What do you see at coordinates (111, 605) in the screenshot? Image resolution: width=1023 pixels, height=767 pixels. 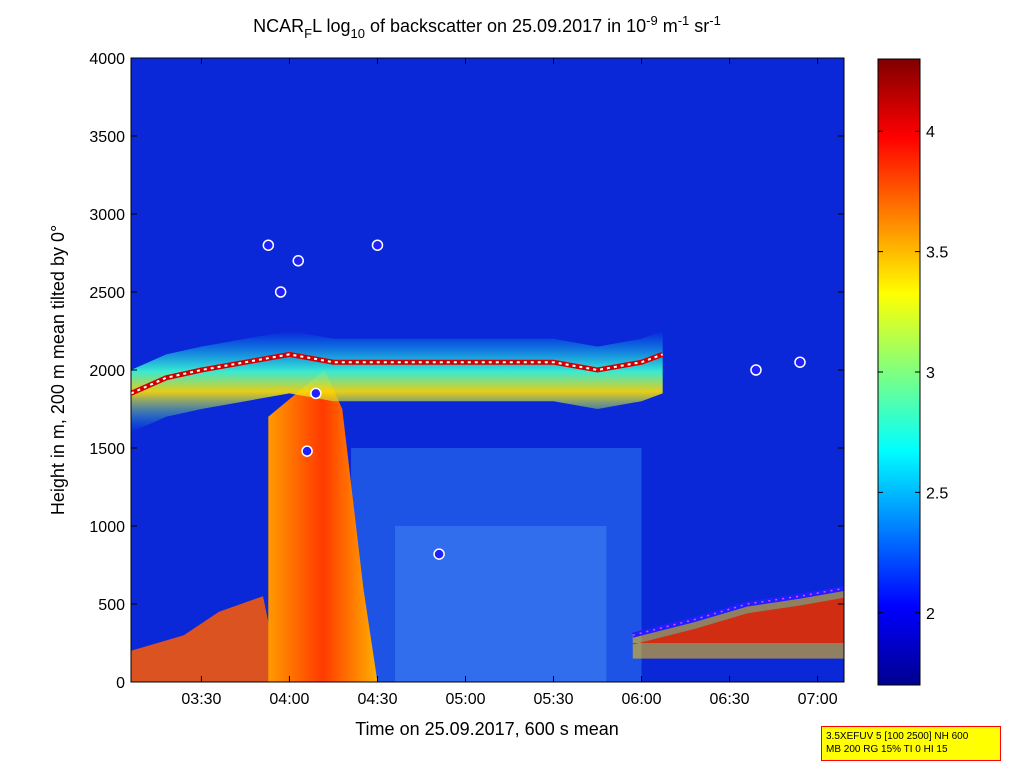 I see `y-tick-label: 500` at bounding box center [111, 605].